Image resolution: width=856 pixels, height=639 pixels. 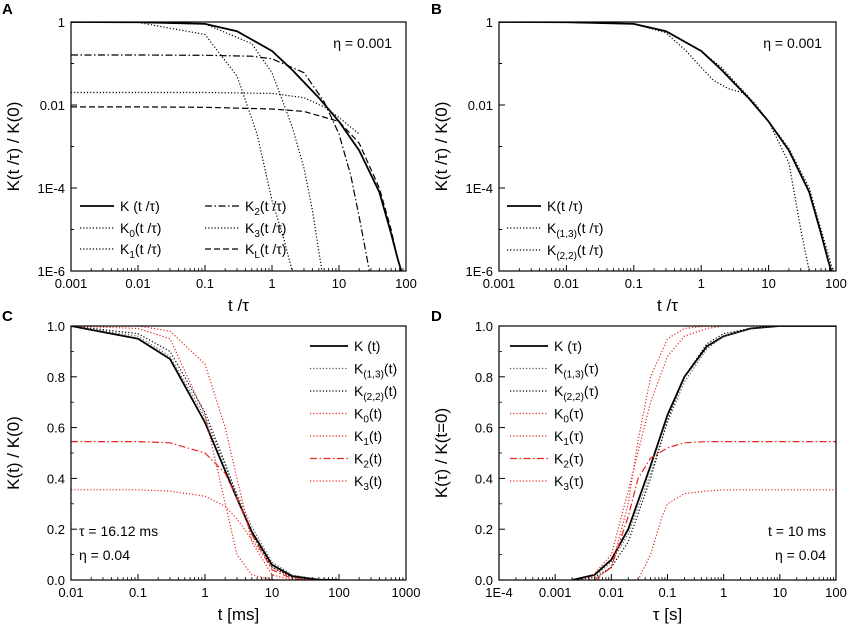 I want to click on y-tick-label: 0.2, so click(x=56, y=529).